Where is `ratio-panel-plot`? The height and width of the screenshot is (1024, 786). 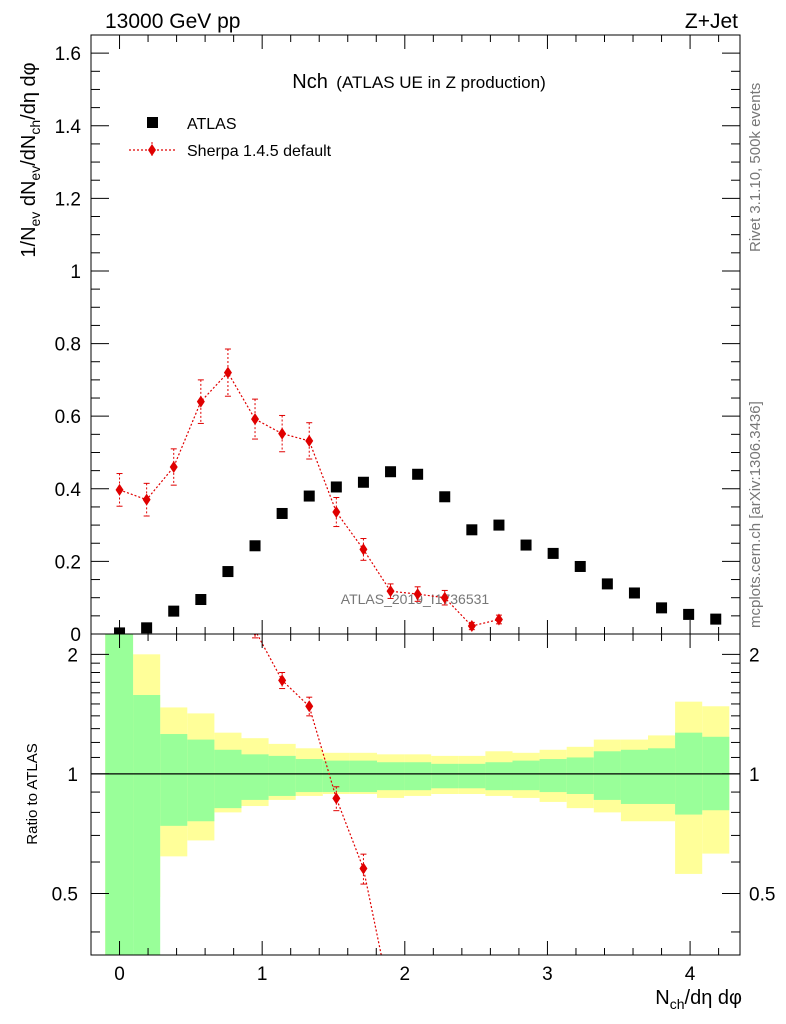 ratio-panel-plot is located at coordinates (323, 820).